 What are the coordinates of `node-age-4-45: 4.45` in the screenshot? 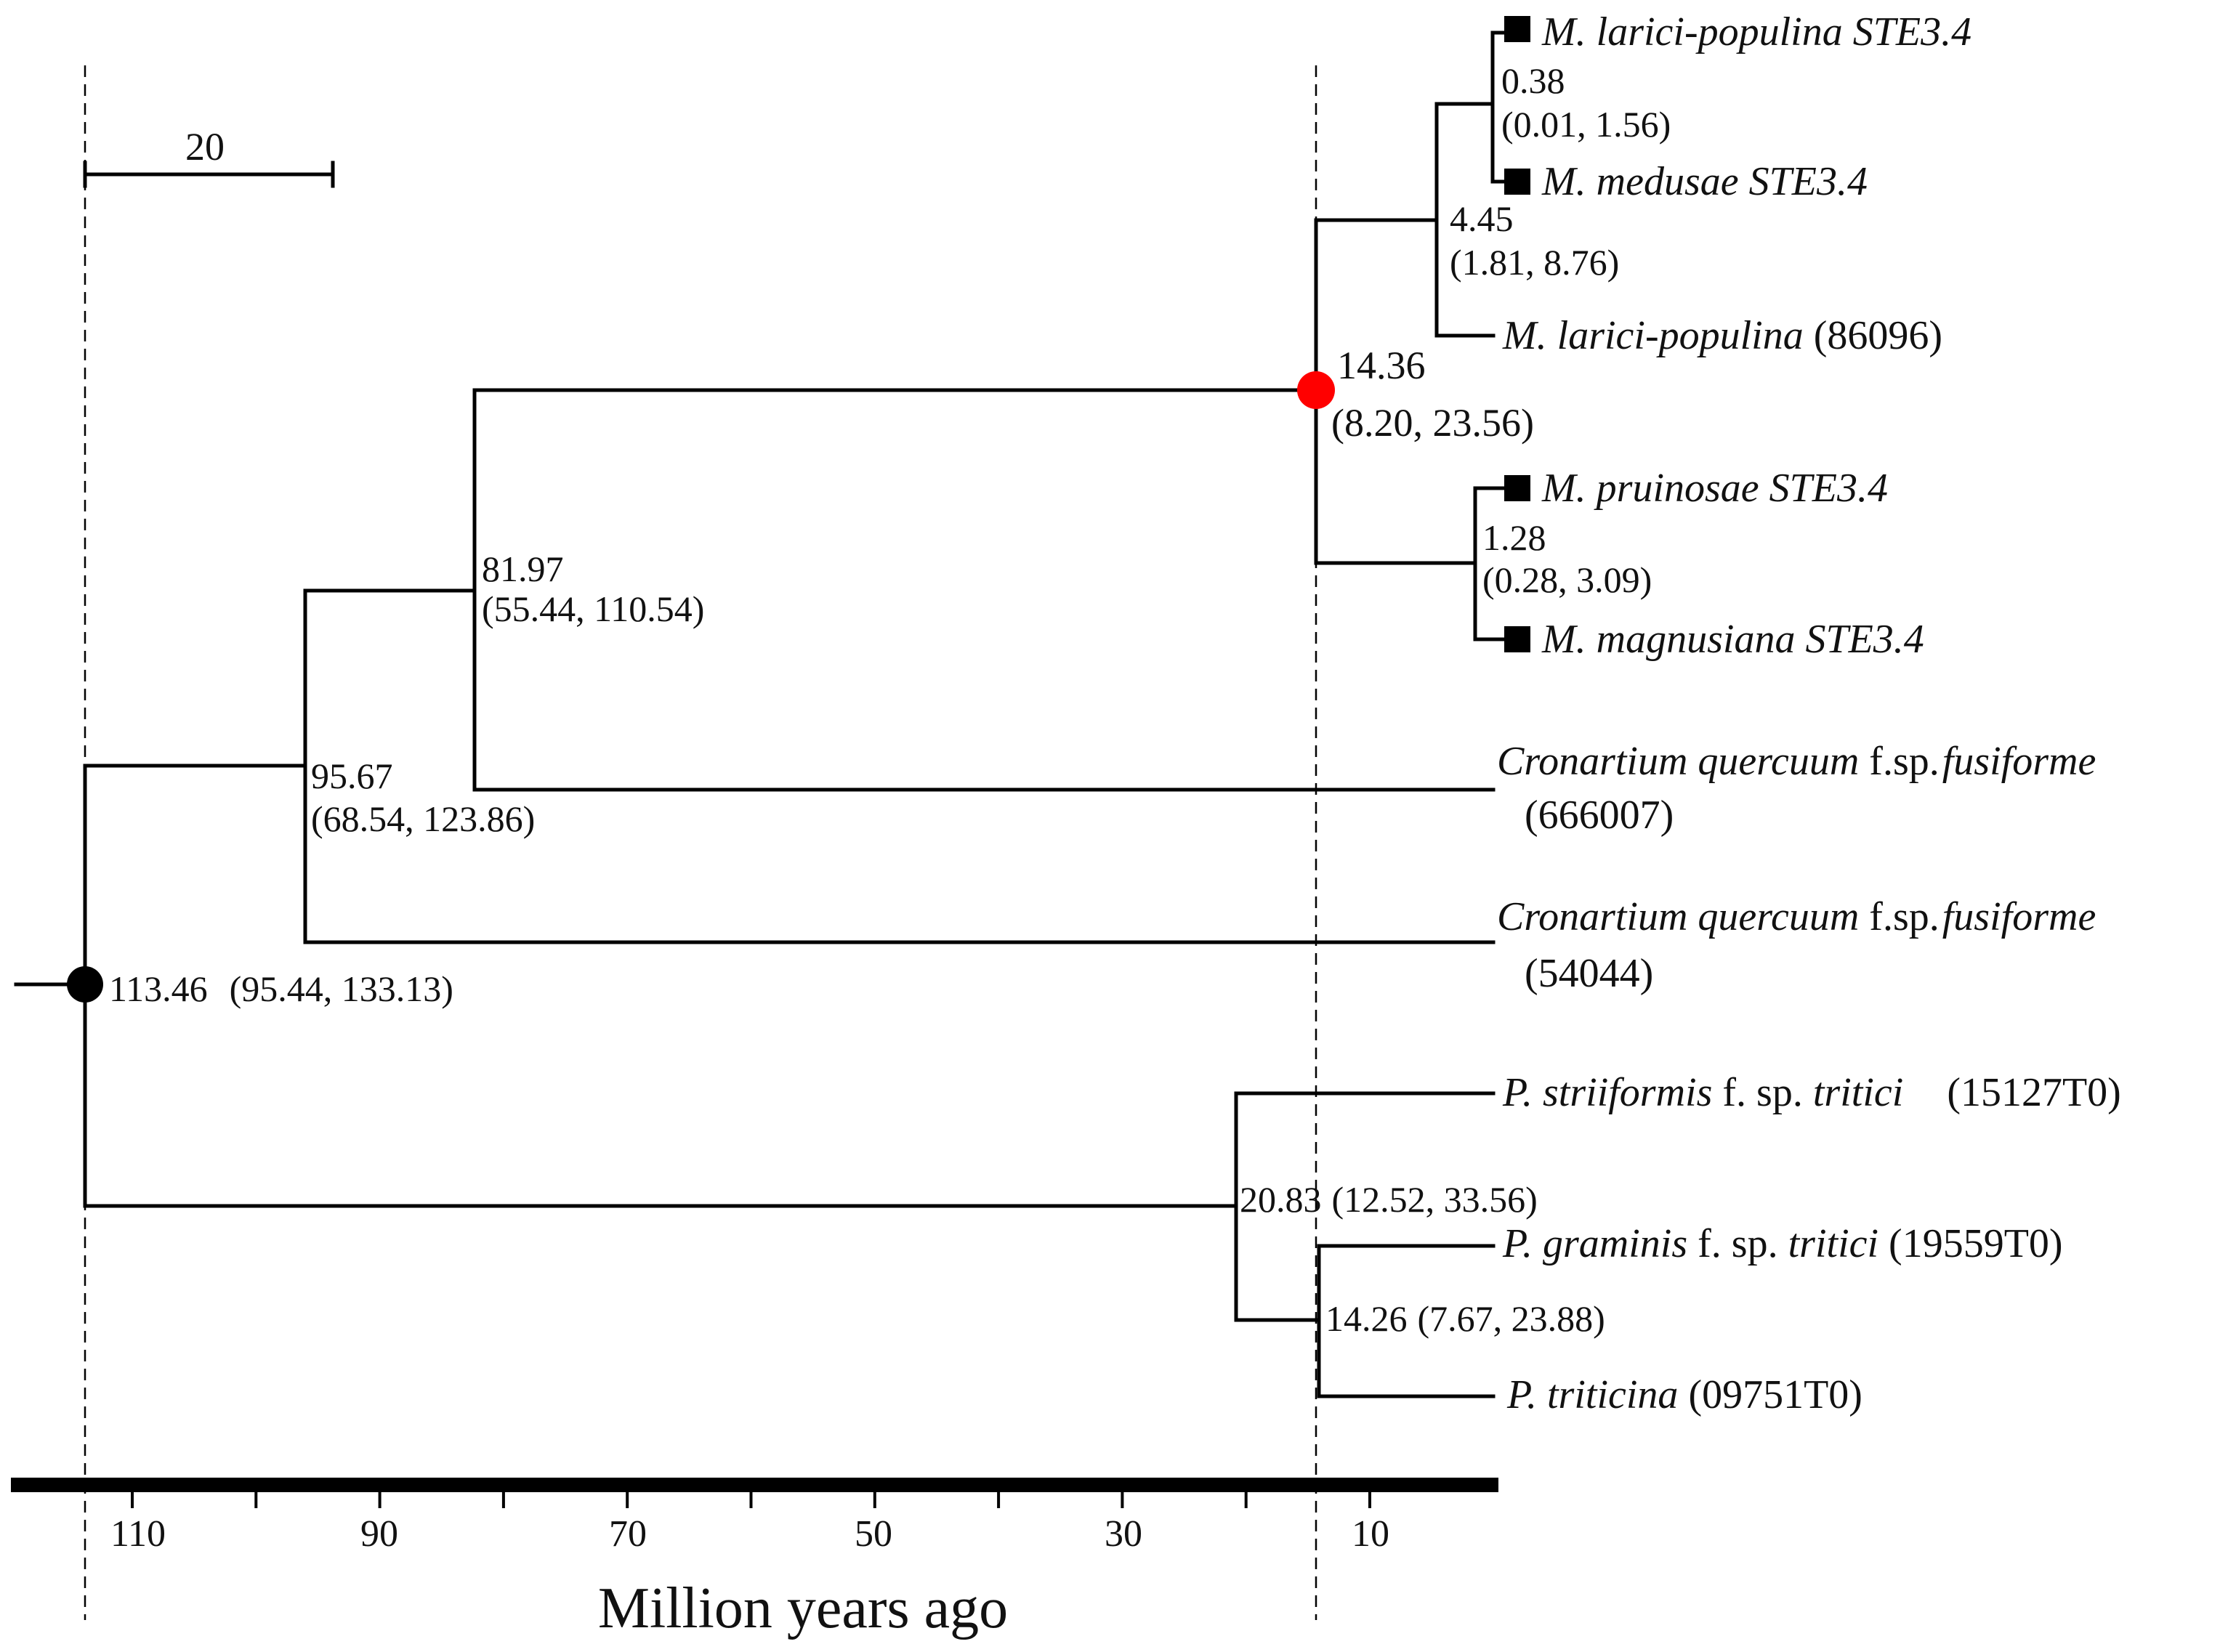 It's located at (1482, 218).